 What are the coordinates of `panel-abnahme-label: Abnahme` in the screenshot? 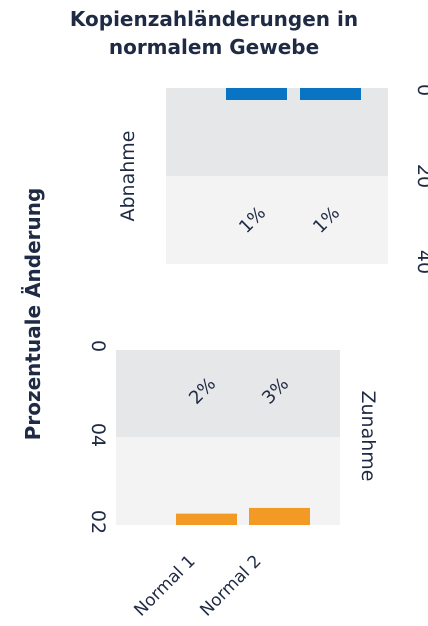 It's located at (128, 176).